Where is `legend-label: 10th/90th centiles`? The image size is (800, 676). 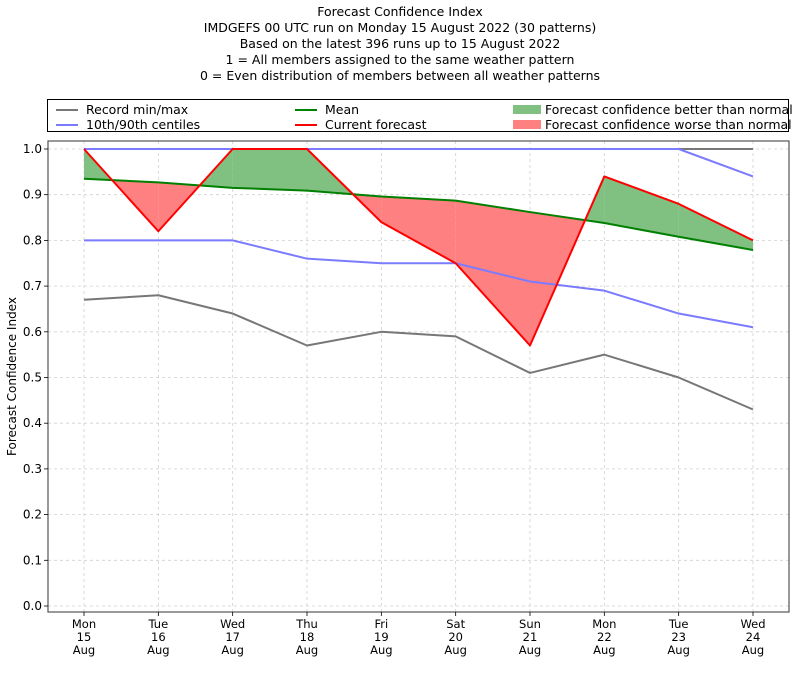 legend-label: 10th/90th centiles is located at coordinates (143, 124).